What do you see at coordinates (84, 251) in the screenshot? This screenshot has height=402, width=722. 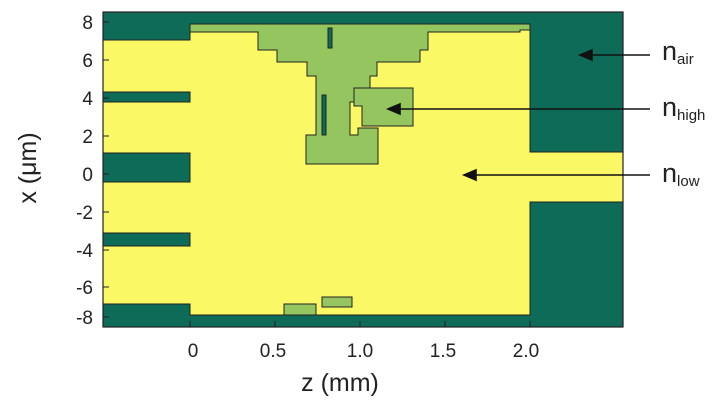 I see `y-tick-label: -4` at bounding box center [84, 251].